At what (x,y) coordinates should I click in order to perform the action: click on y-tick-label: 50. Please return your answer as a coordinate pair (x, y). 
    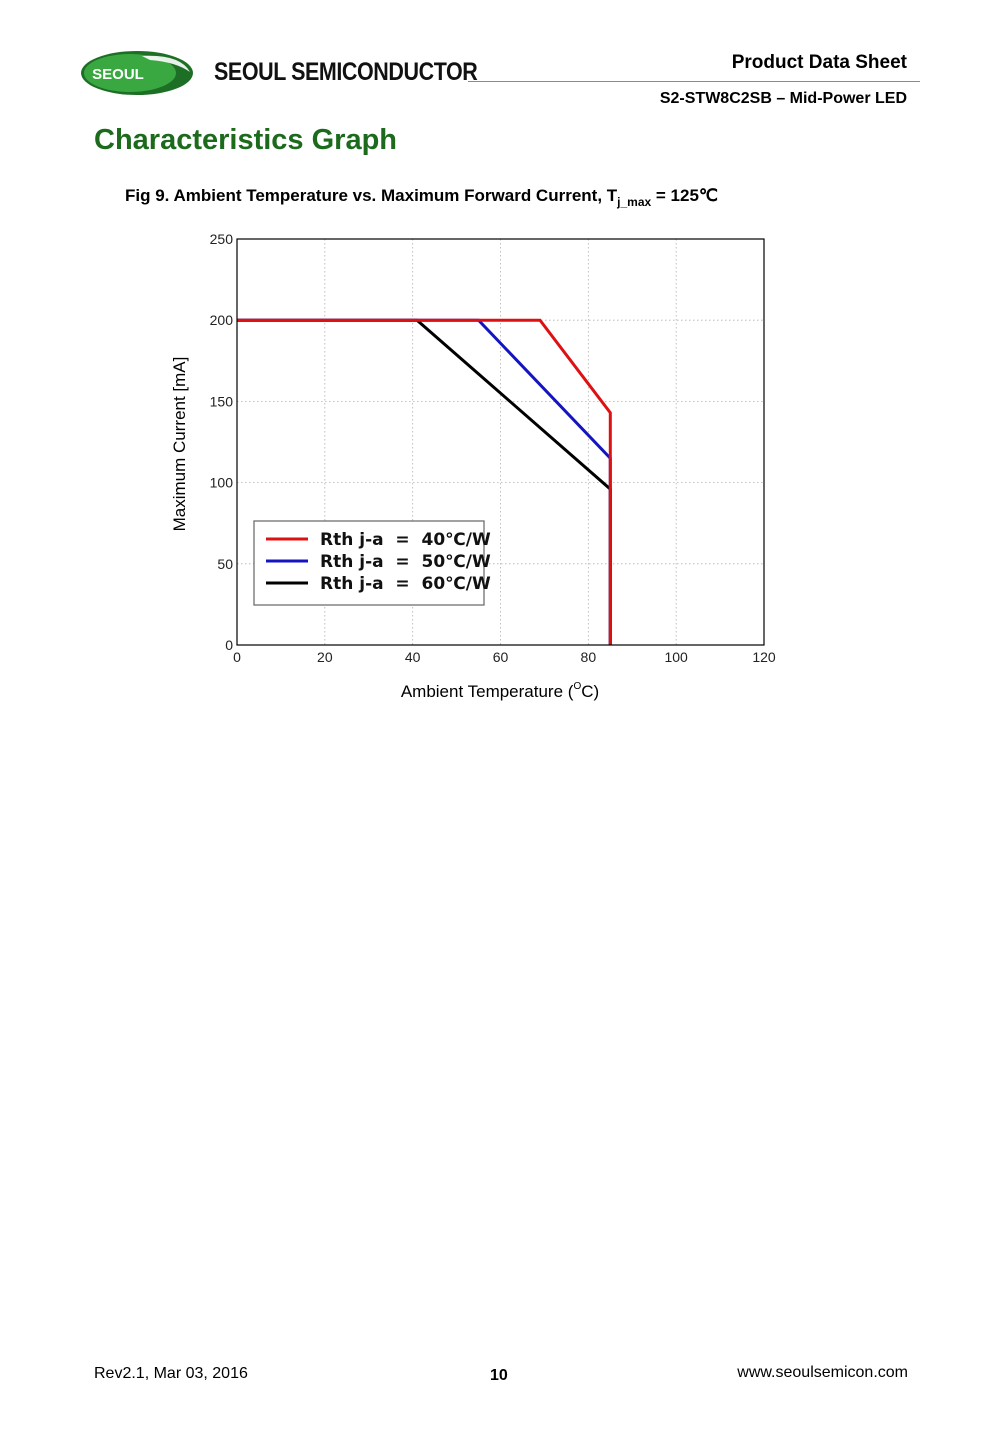
    Looking at the image, I should click on (225, 564).